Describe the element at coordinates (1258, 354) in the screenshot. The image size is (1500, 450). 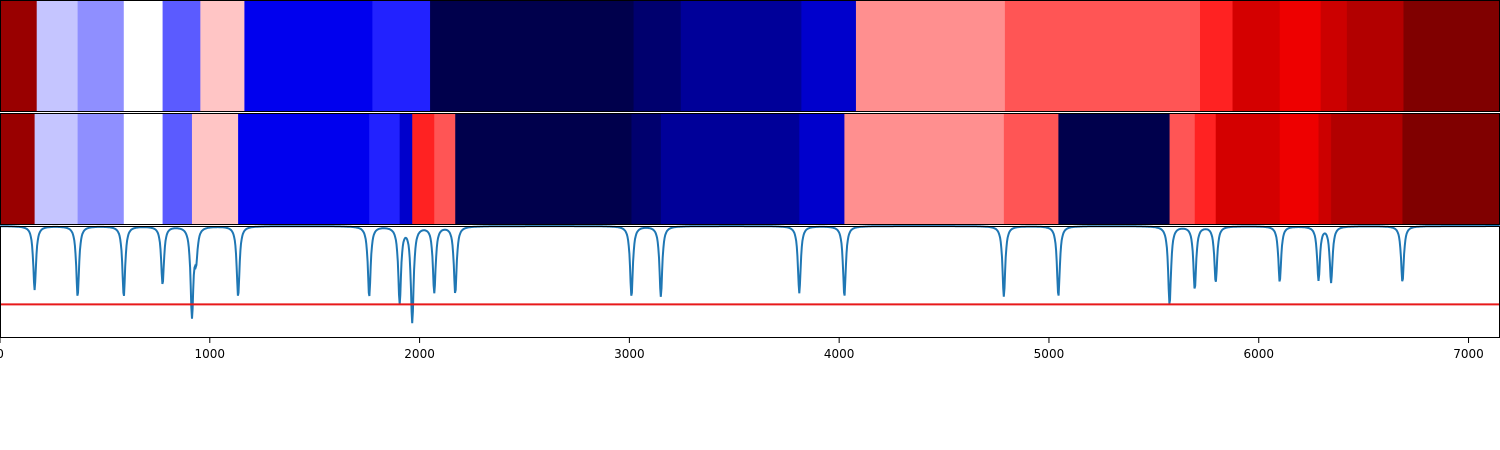
I see `x-tick-label: 6000` at that location.